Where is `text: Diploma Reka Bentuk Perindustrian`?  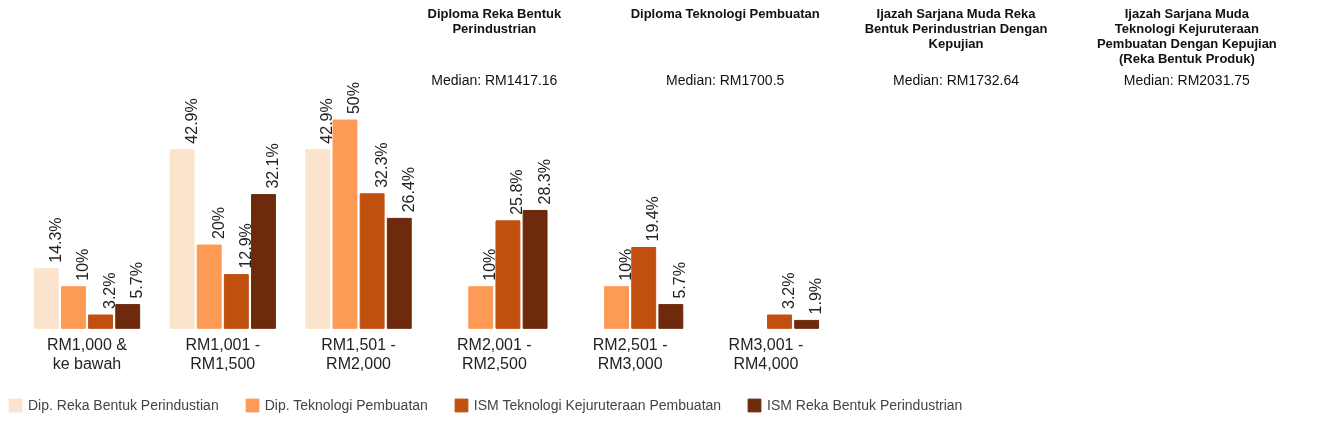 text: Diploma Reka Bentuk Perindustrian is located at coordinates (494, 20).